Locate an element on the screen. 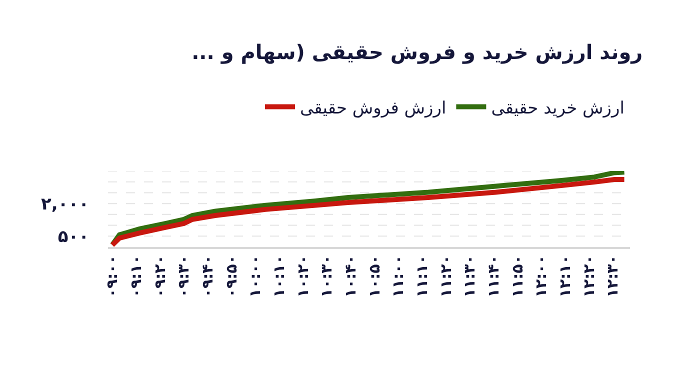 This screenshot has width=673, height=370. x-tick-label: ۰۹:۳۰ is located at coordinates (183, 276).